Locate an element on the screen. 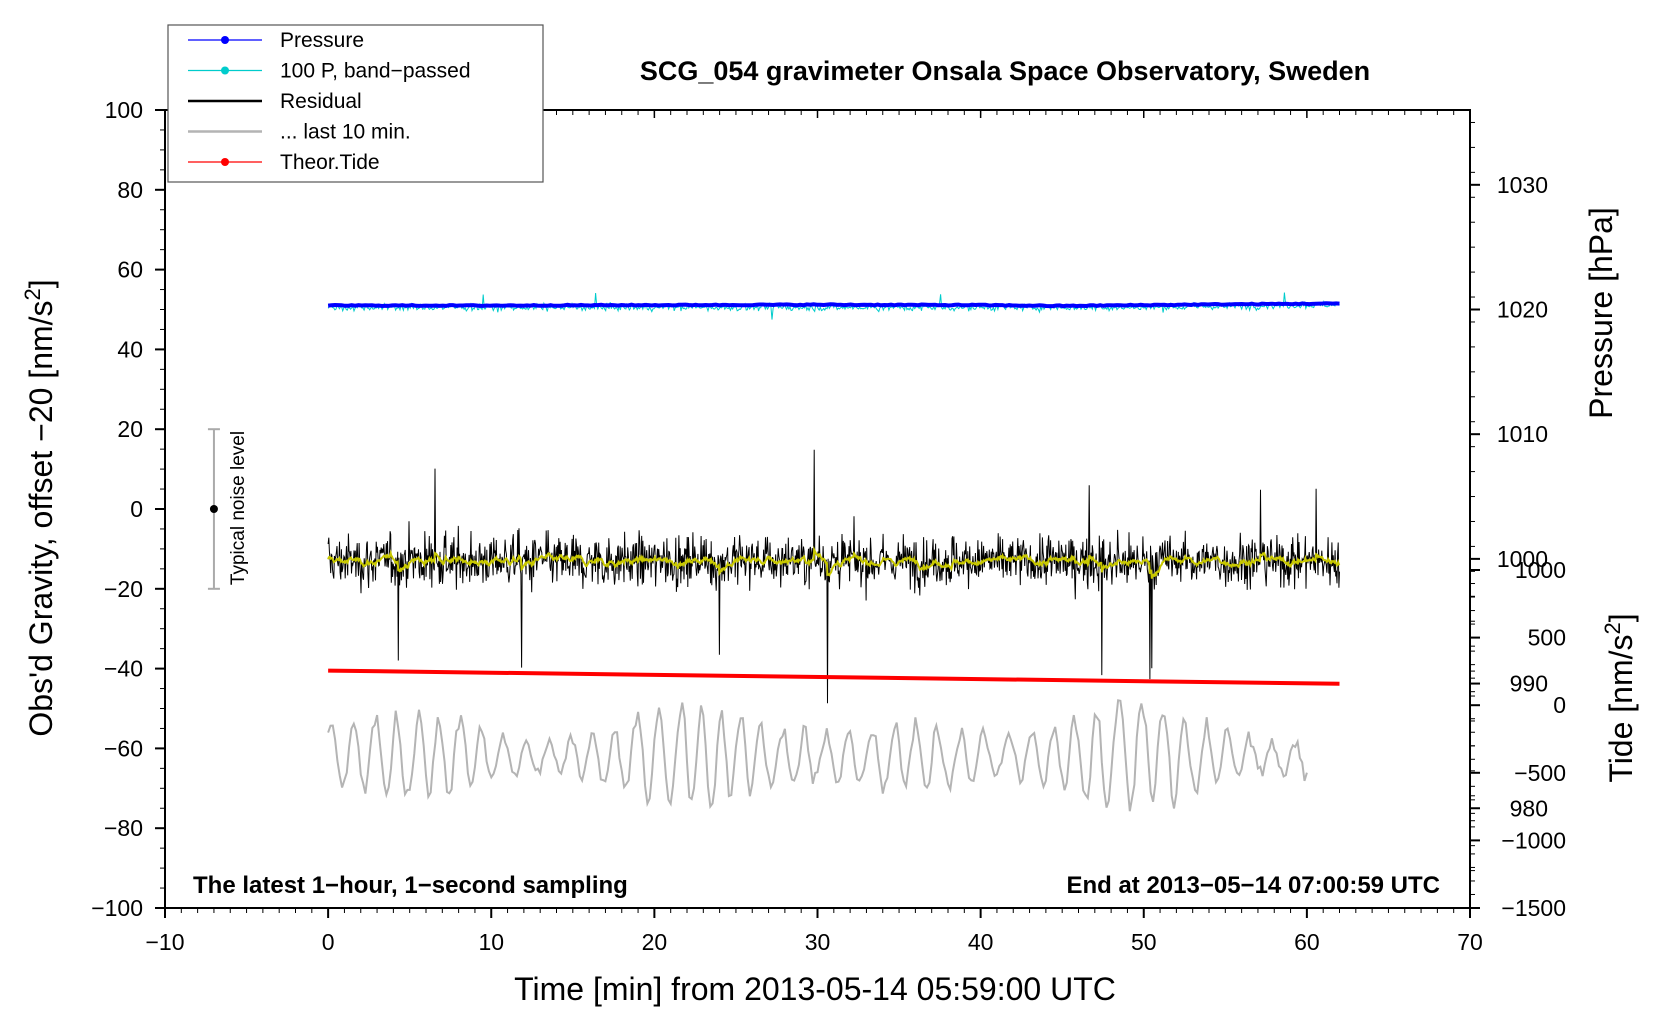 The width and height of the screenshot is (1660, 1020). y-tick-label: 0 is located at coordinates (136, 509).